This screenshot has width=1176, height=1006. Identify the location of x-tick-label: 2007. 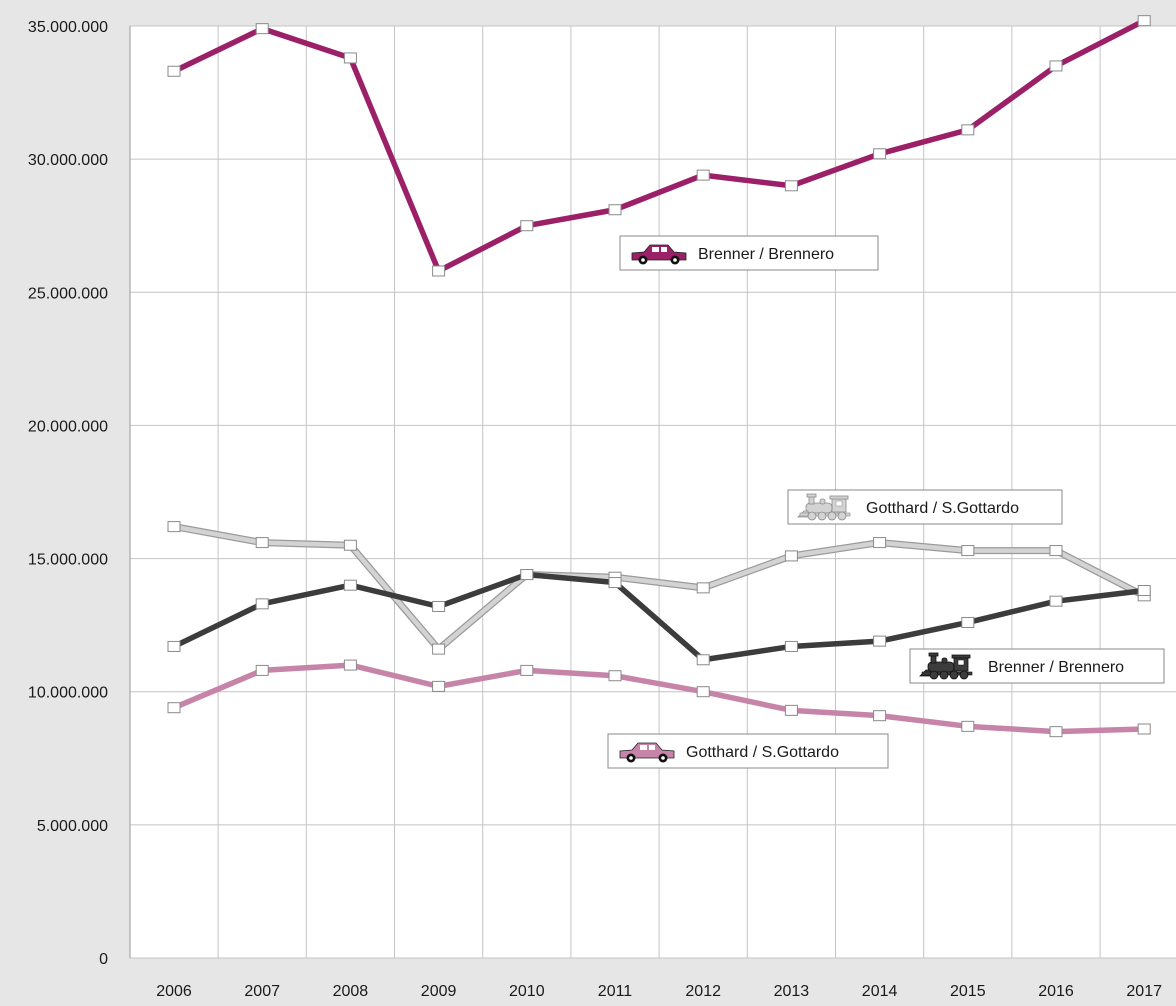
(262, 991).